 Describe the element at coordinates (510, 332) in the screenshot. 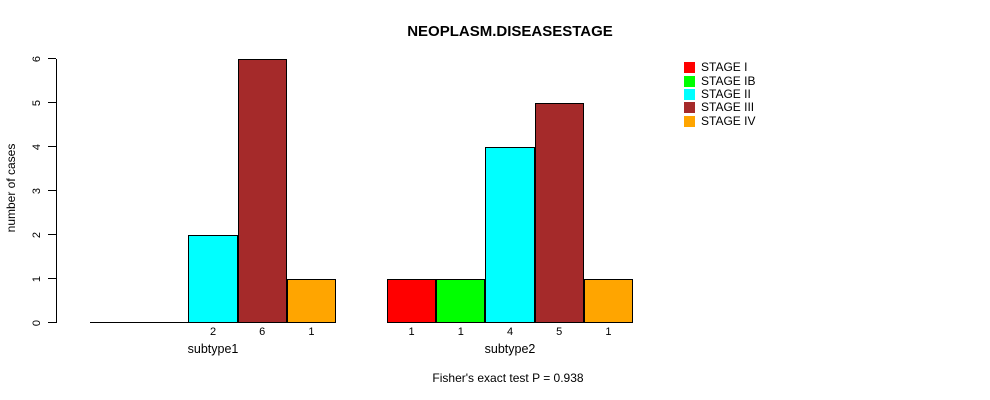

I see `bar-value-label: 4` at that location.